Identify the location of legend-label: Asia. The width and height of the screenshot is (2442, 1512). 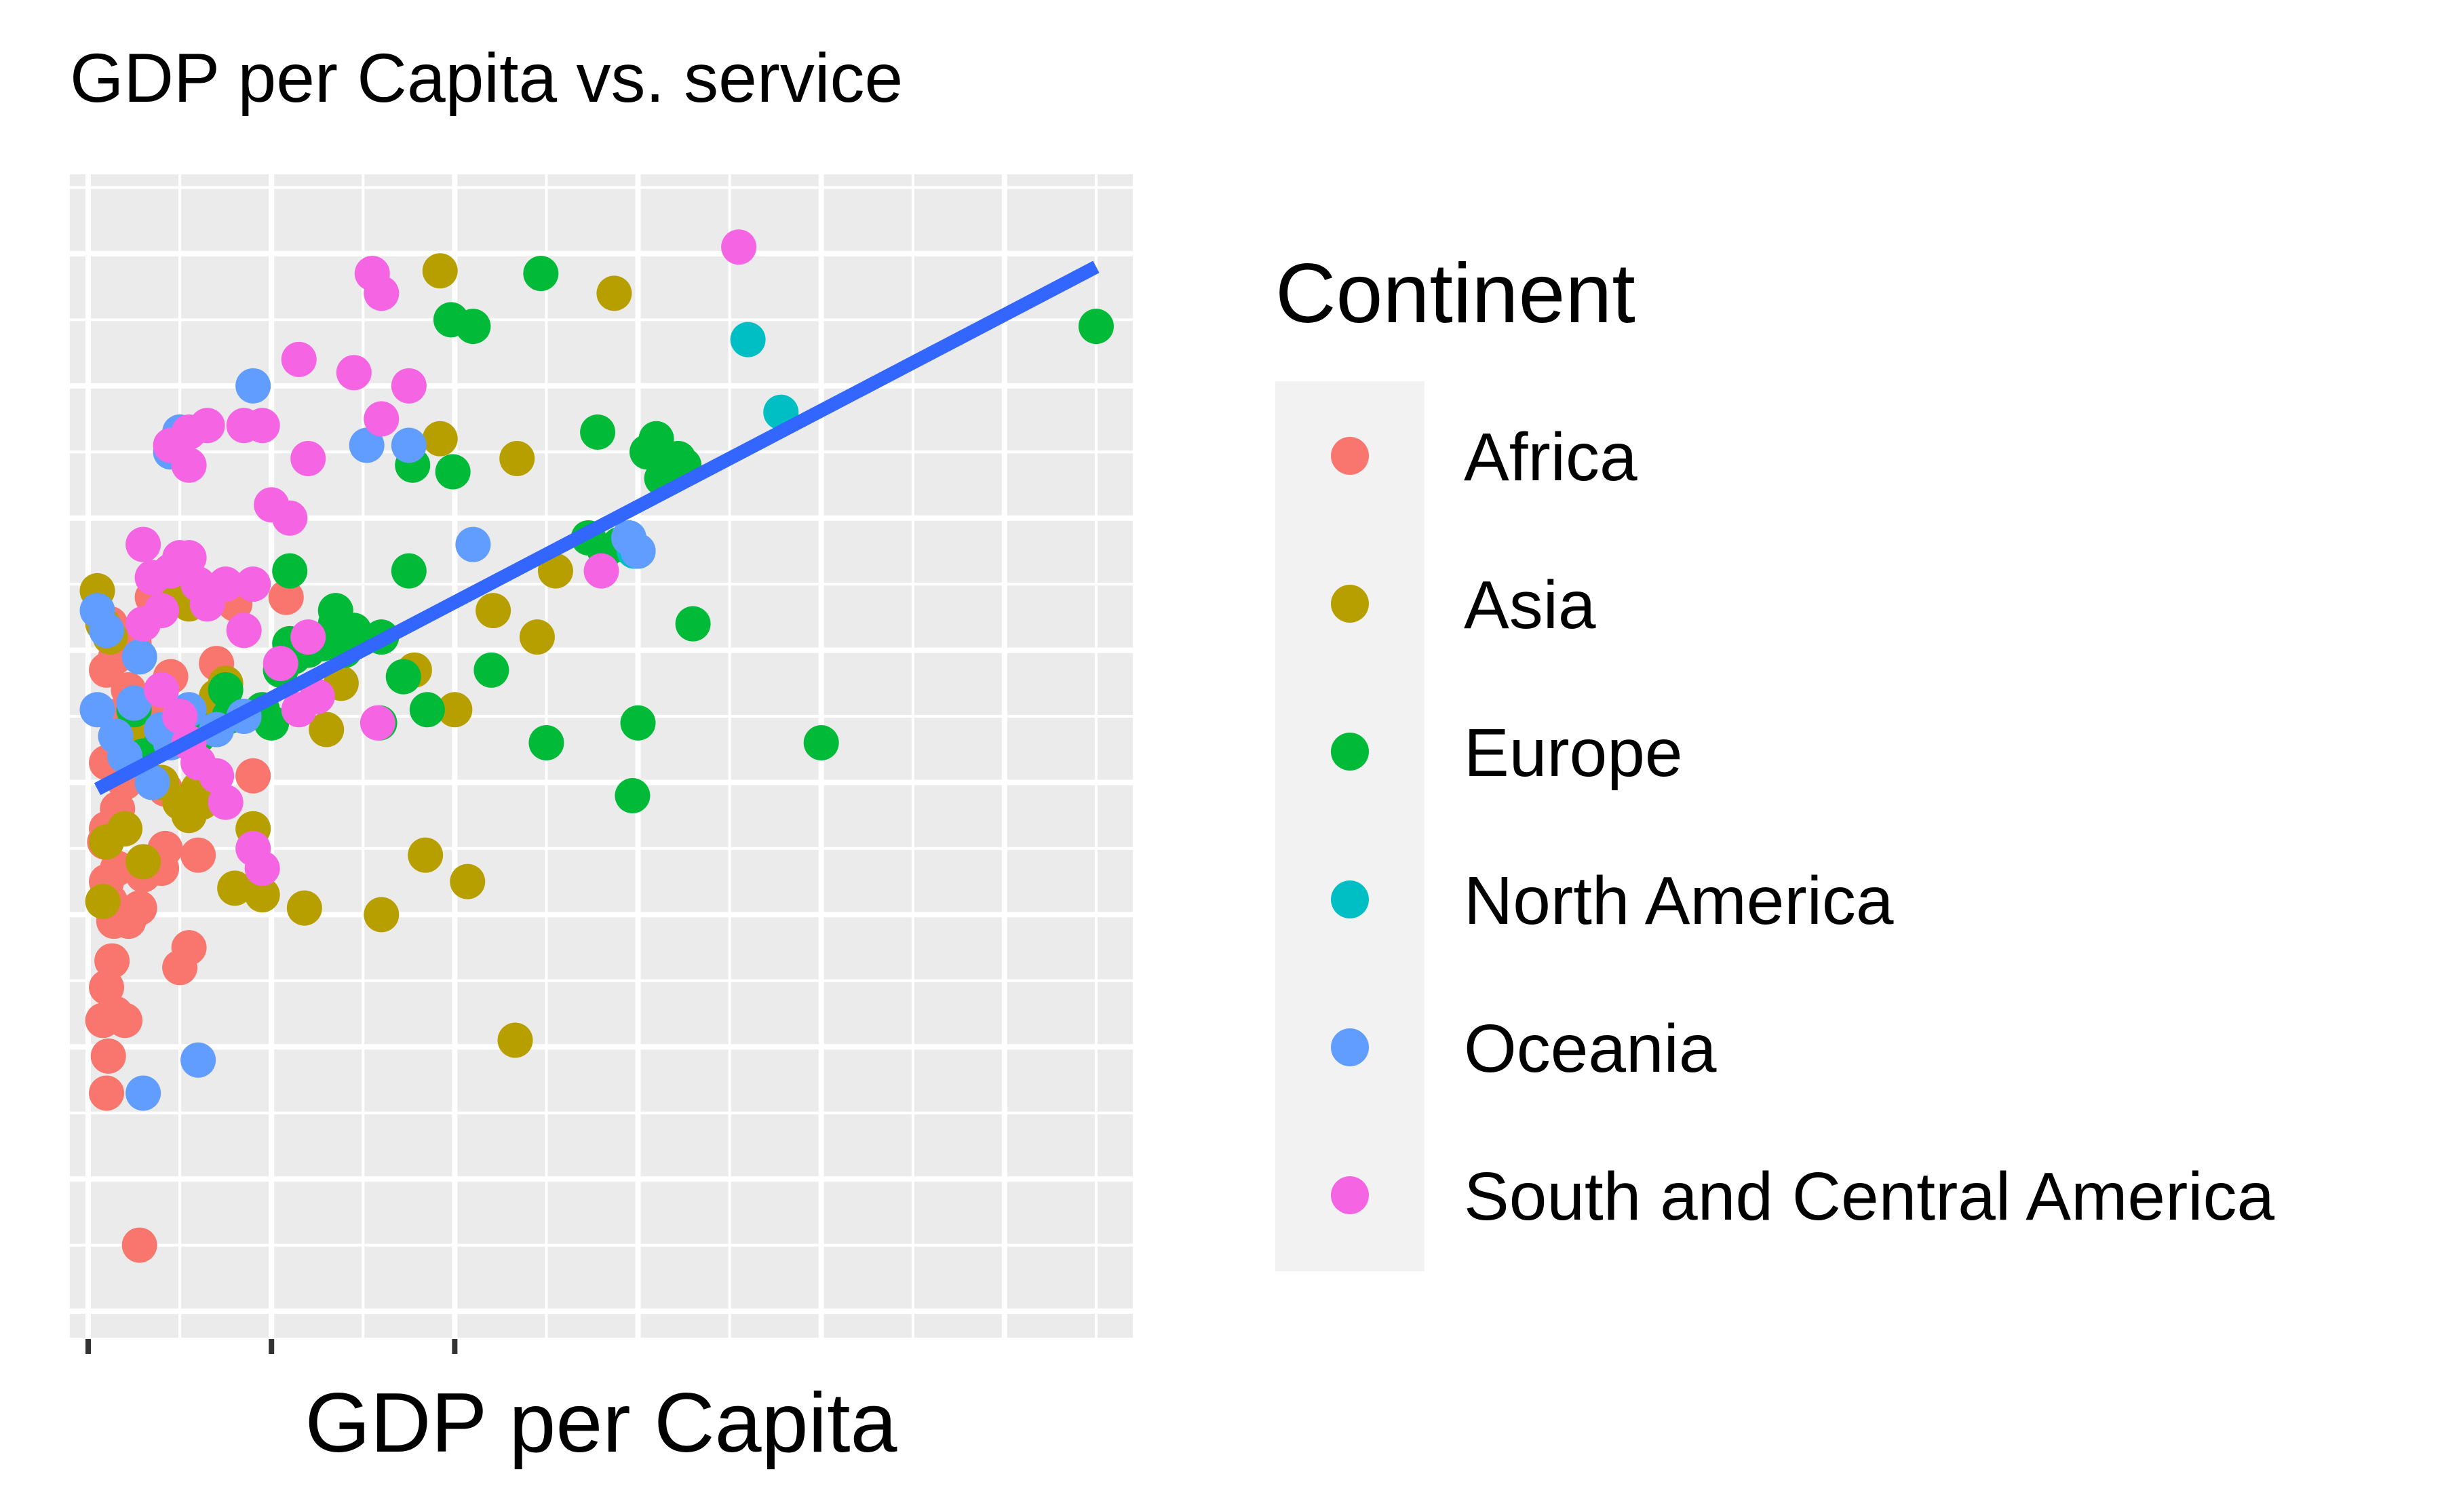
(1530, 605).